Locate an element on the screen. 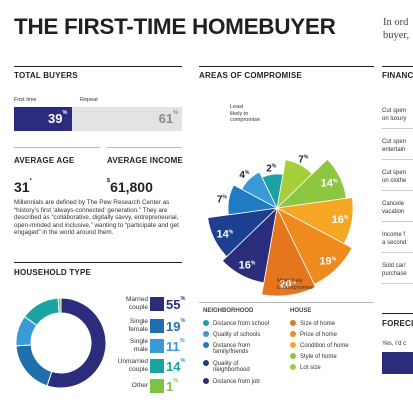  household-donut is located at coordinates (61, 343).